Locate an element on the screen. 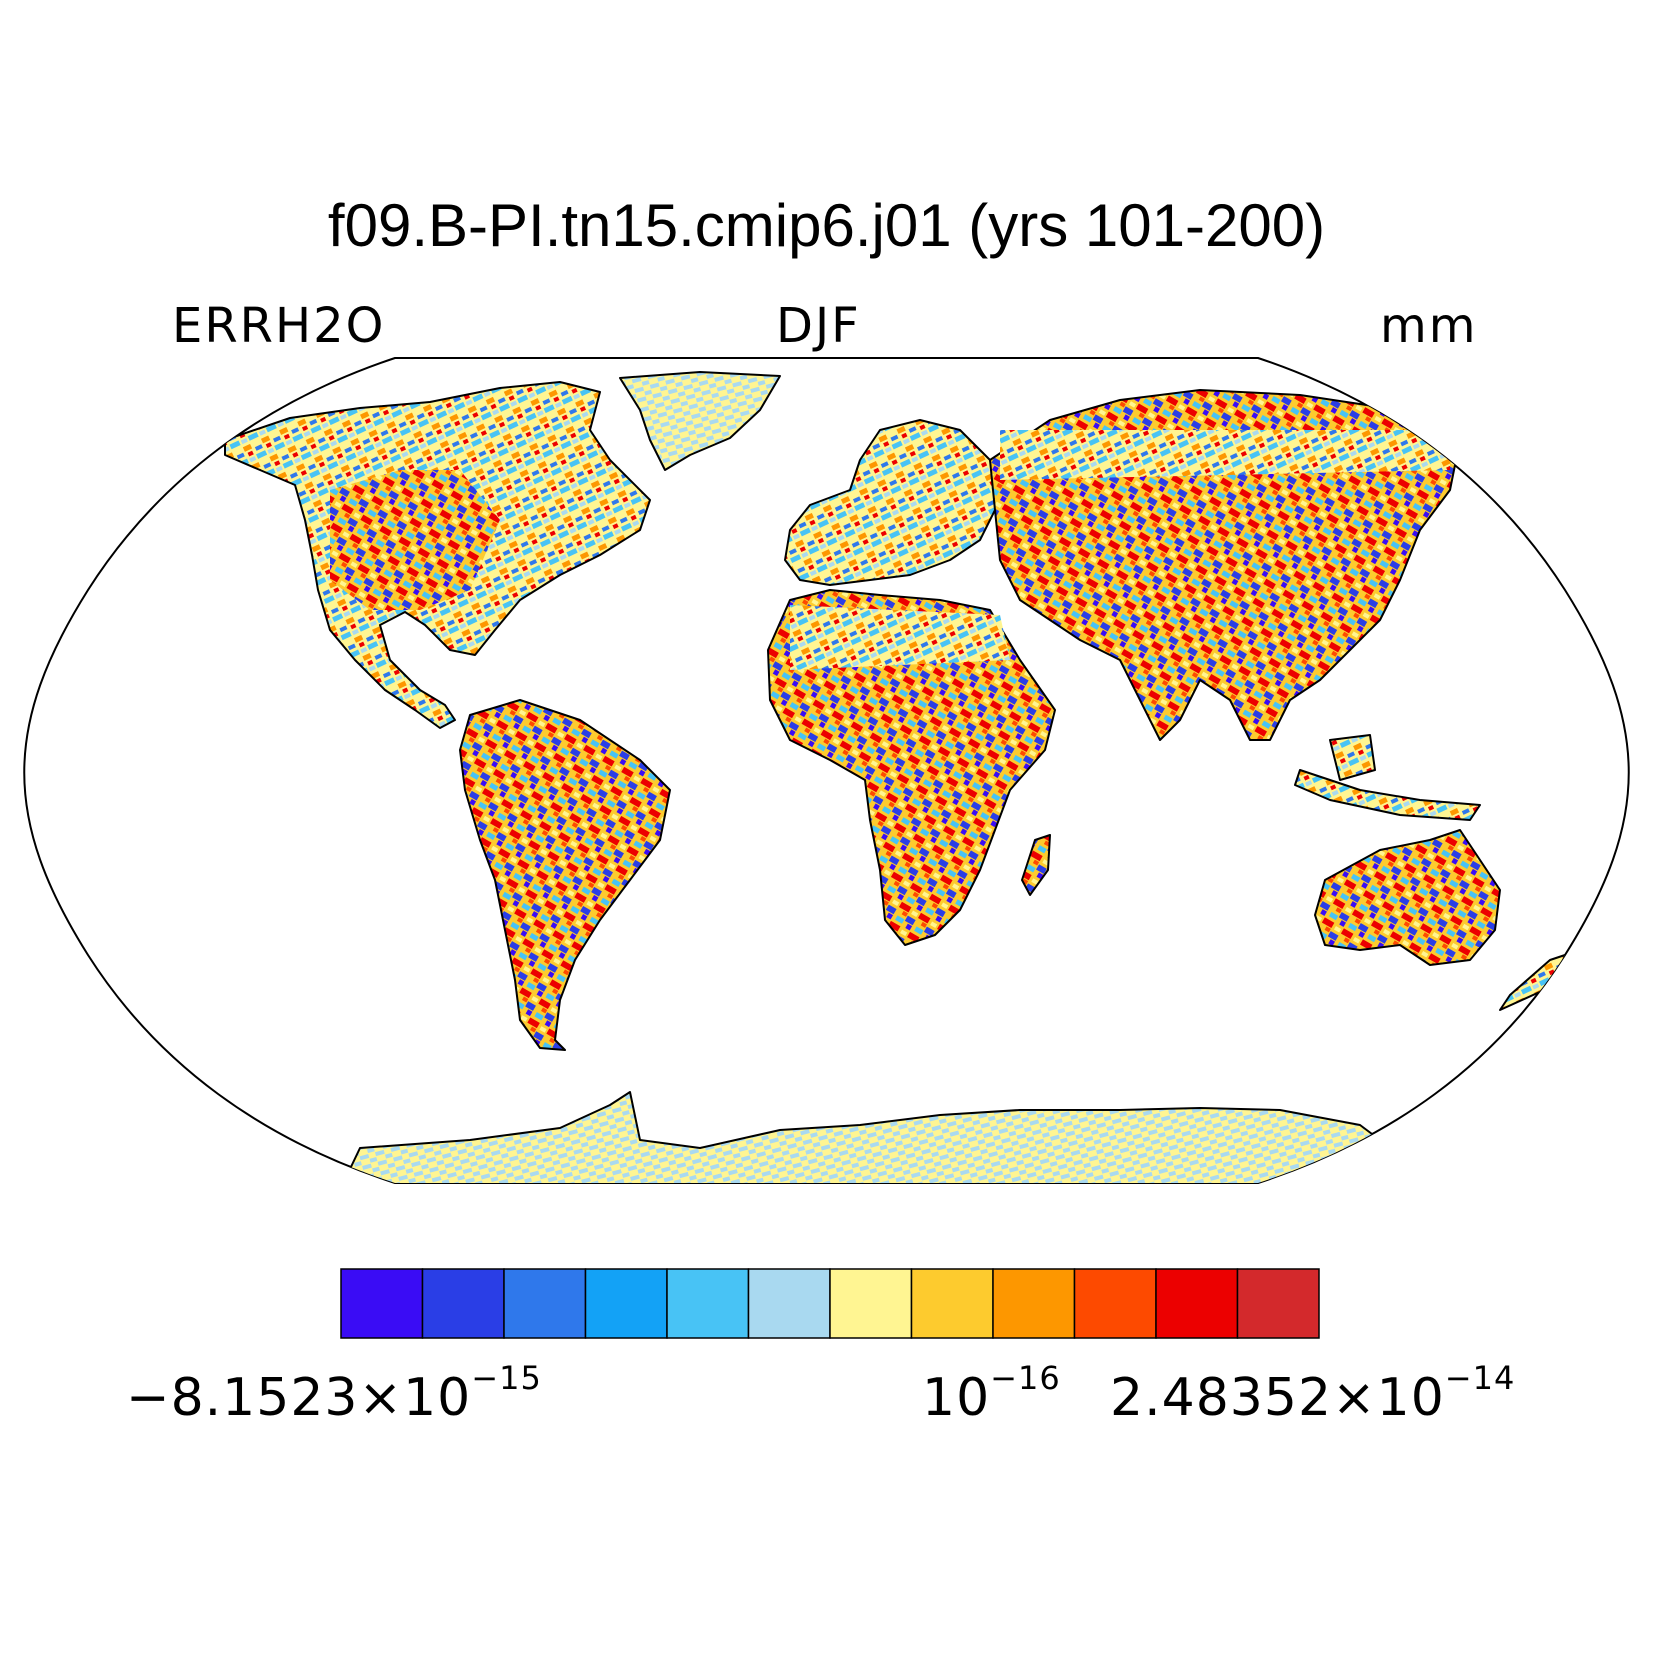 This screenshot has height=1653, width=1653. borneo is located at coordinates (1352, 757).